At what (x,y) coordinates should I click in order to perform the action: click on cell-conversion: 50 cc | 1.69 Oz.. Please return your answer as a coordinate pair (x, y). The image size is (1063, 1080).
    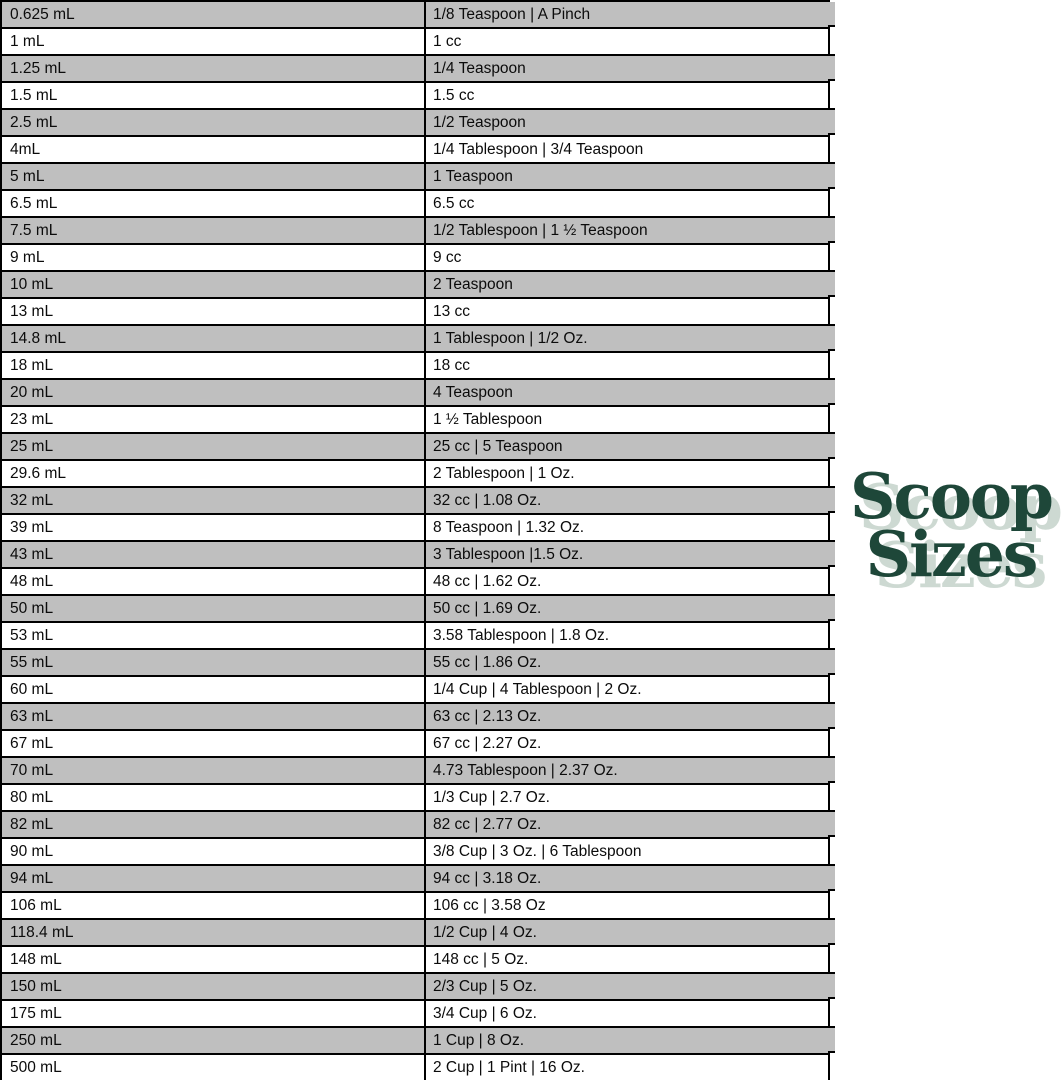
    Looking at the image, I should click on (626, 608).